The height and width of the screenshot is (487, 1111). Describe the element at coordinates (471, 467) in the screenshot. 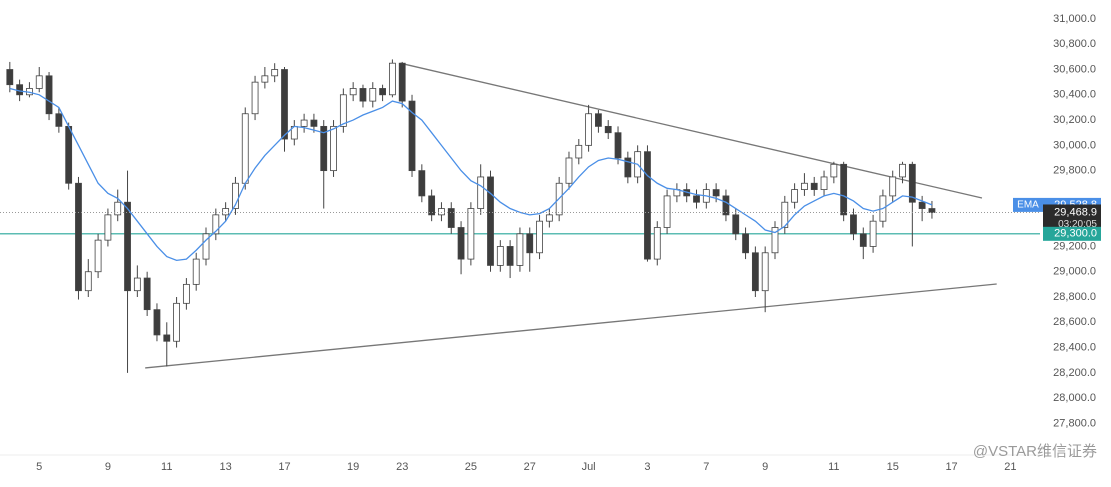

I see `x-tick-label: 25` at that location.